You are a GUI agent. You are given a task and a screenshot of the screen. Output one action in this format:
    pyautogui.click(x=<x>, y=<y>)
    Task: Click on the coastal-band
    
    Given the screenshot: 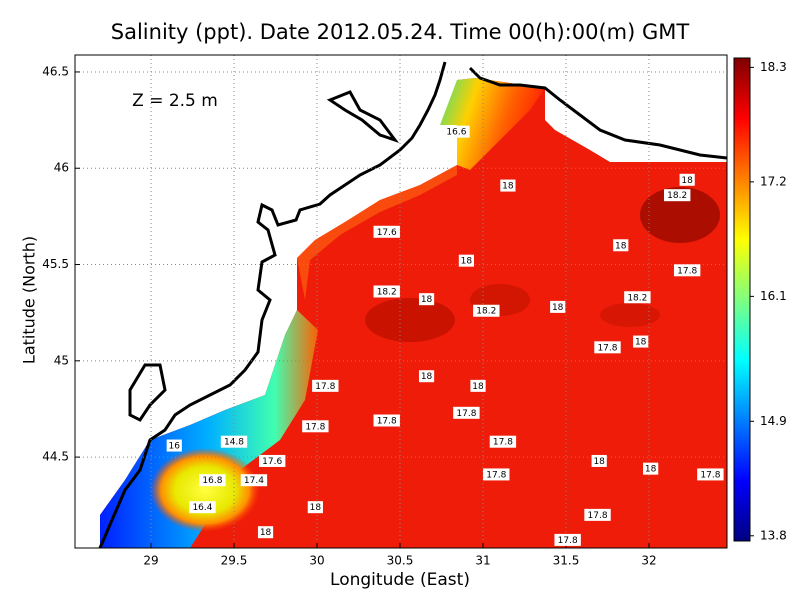 What is the action you would take?
    pyautogui.click(x=377, y=232)
    